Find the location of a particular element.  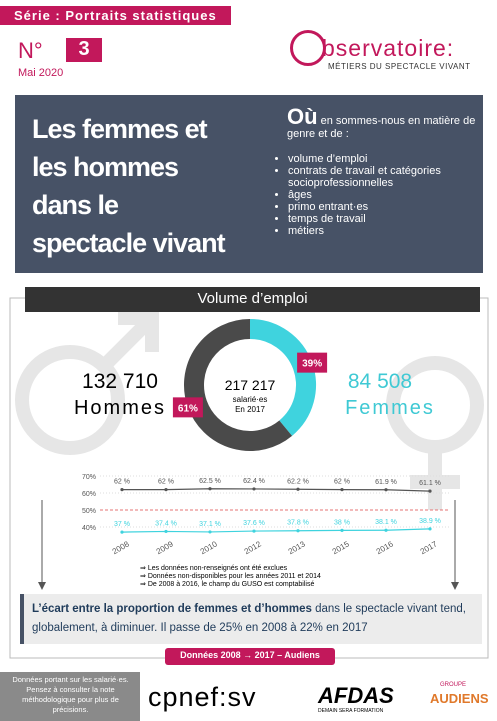

total: 217 217 is located at coordinates (250, 385).